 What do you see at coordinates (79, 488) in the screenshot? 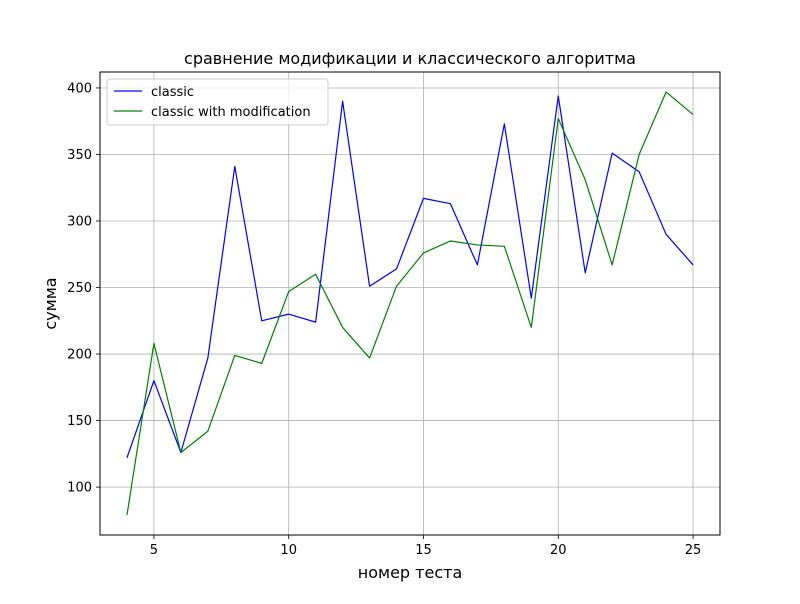
I see `y-tick-label: 100` at bounding box center [79, 488].